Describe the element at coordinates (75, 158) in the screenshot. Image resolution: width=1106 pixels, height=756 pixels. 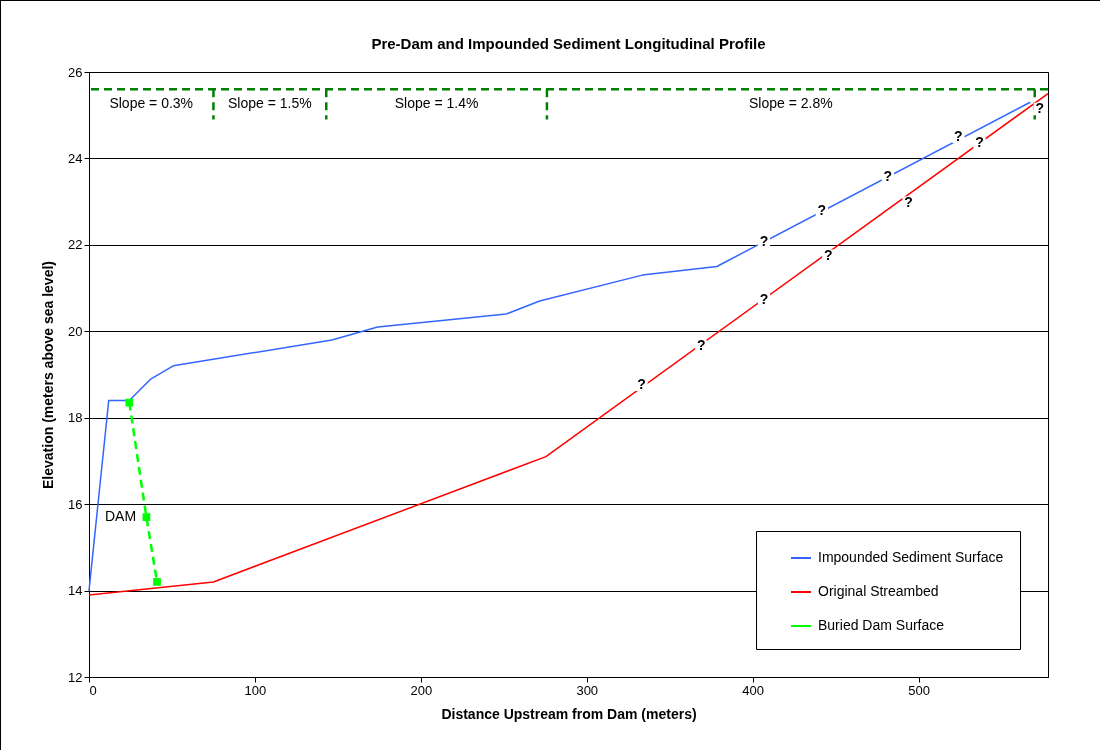
I see `y-tick-label: 24` at that location.